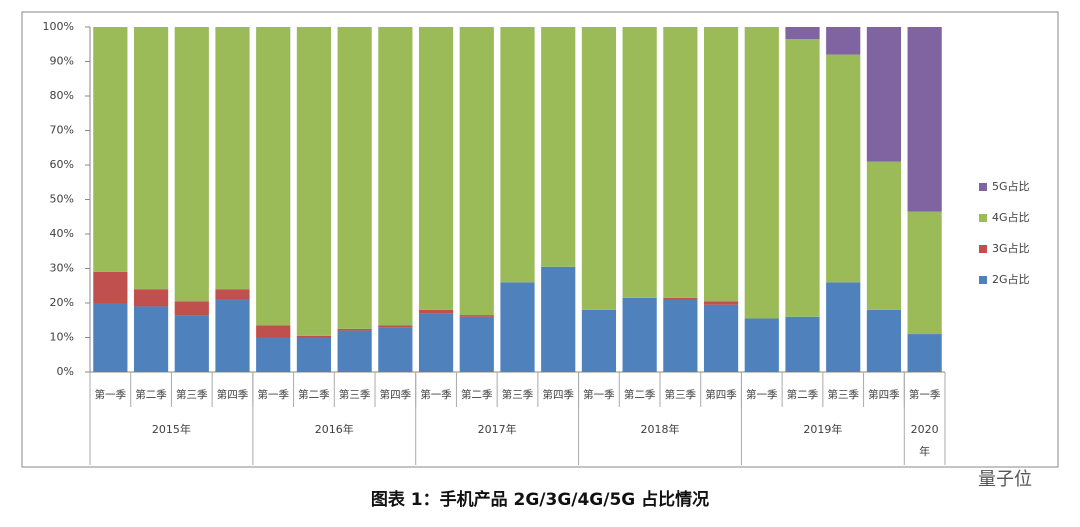 The height and width of the screenshot is (527, 1080). I want to click on y-tick-label: 40%, so click(62, 233).